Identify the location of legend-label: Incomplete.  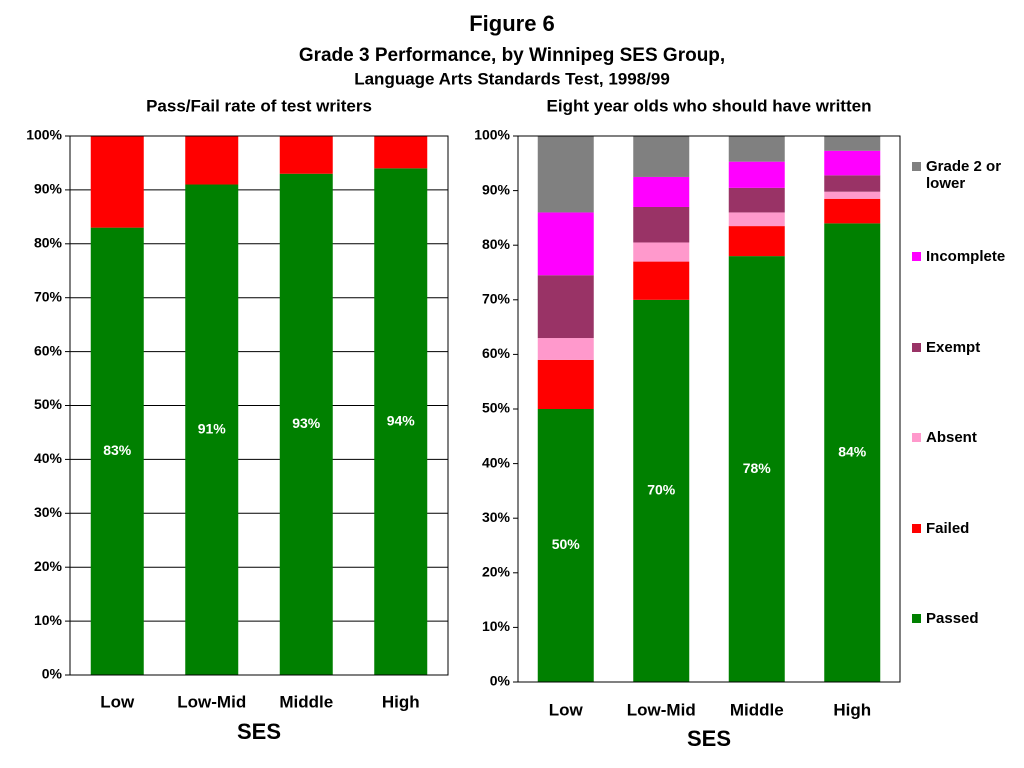
(966, 257).